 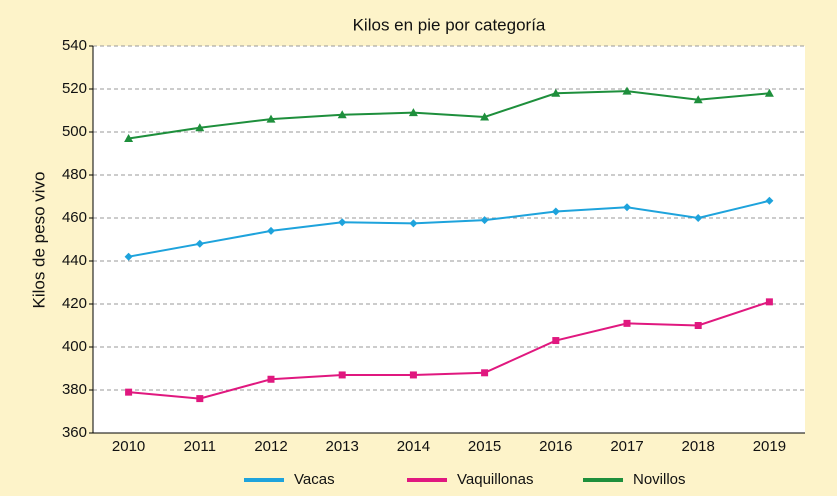 What do you see at coordinates (698, 446) in the screenshot?
I see `x-tick-label: 2018` at bounding box center [698, 446].